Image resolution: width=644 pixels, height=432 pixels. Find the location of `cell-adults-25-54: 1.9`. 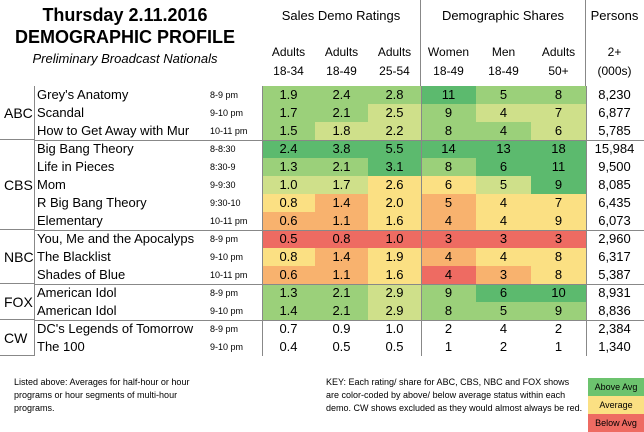

cell-adults-25-54: 1.9 is located at coordinates (394, 257).